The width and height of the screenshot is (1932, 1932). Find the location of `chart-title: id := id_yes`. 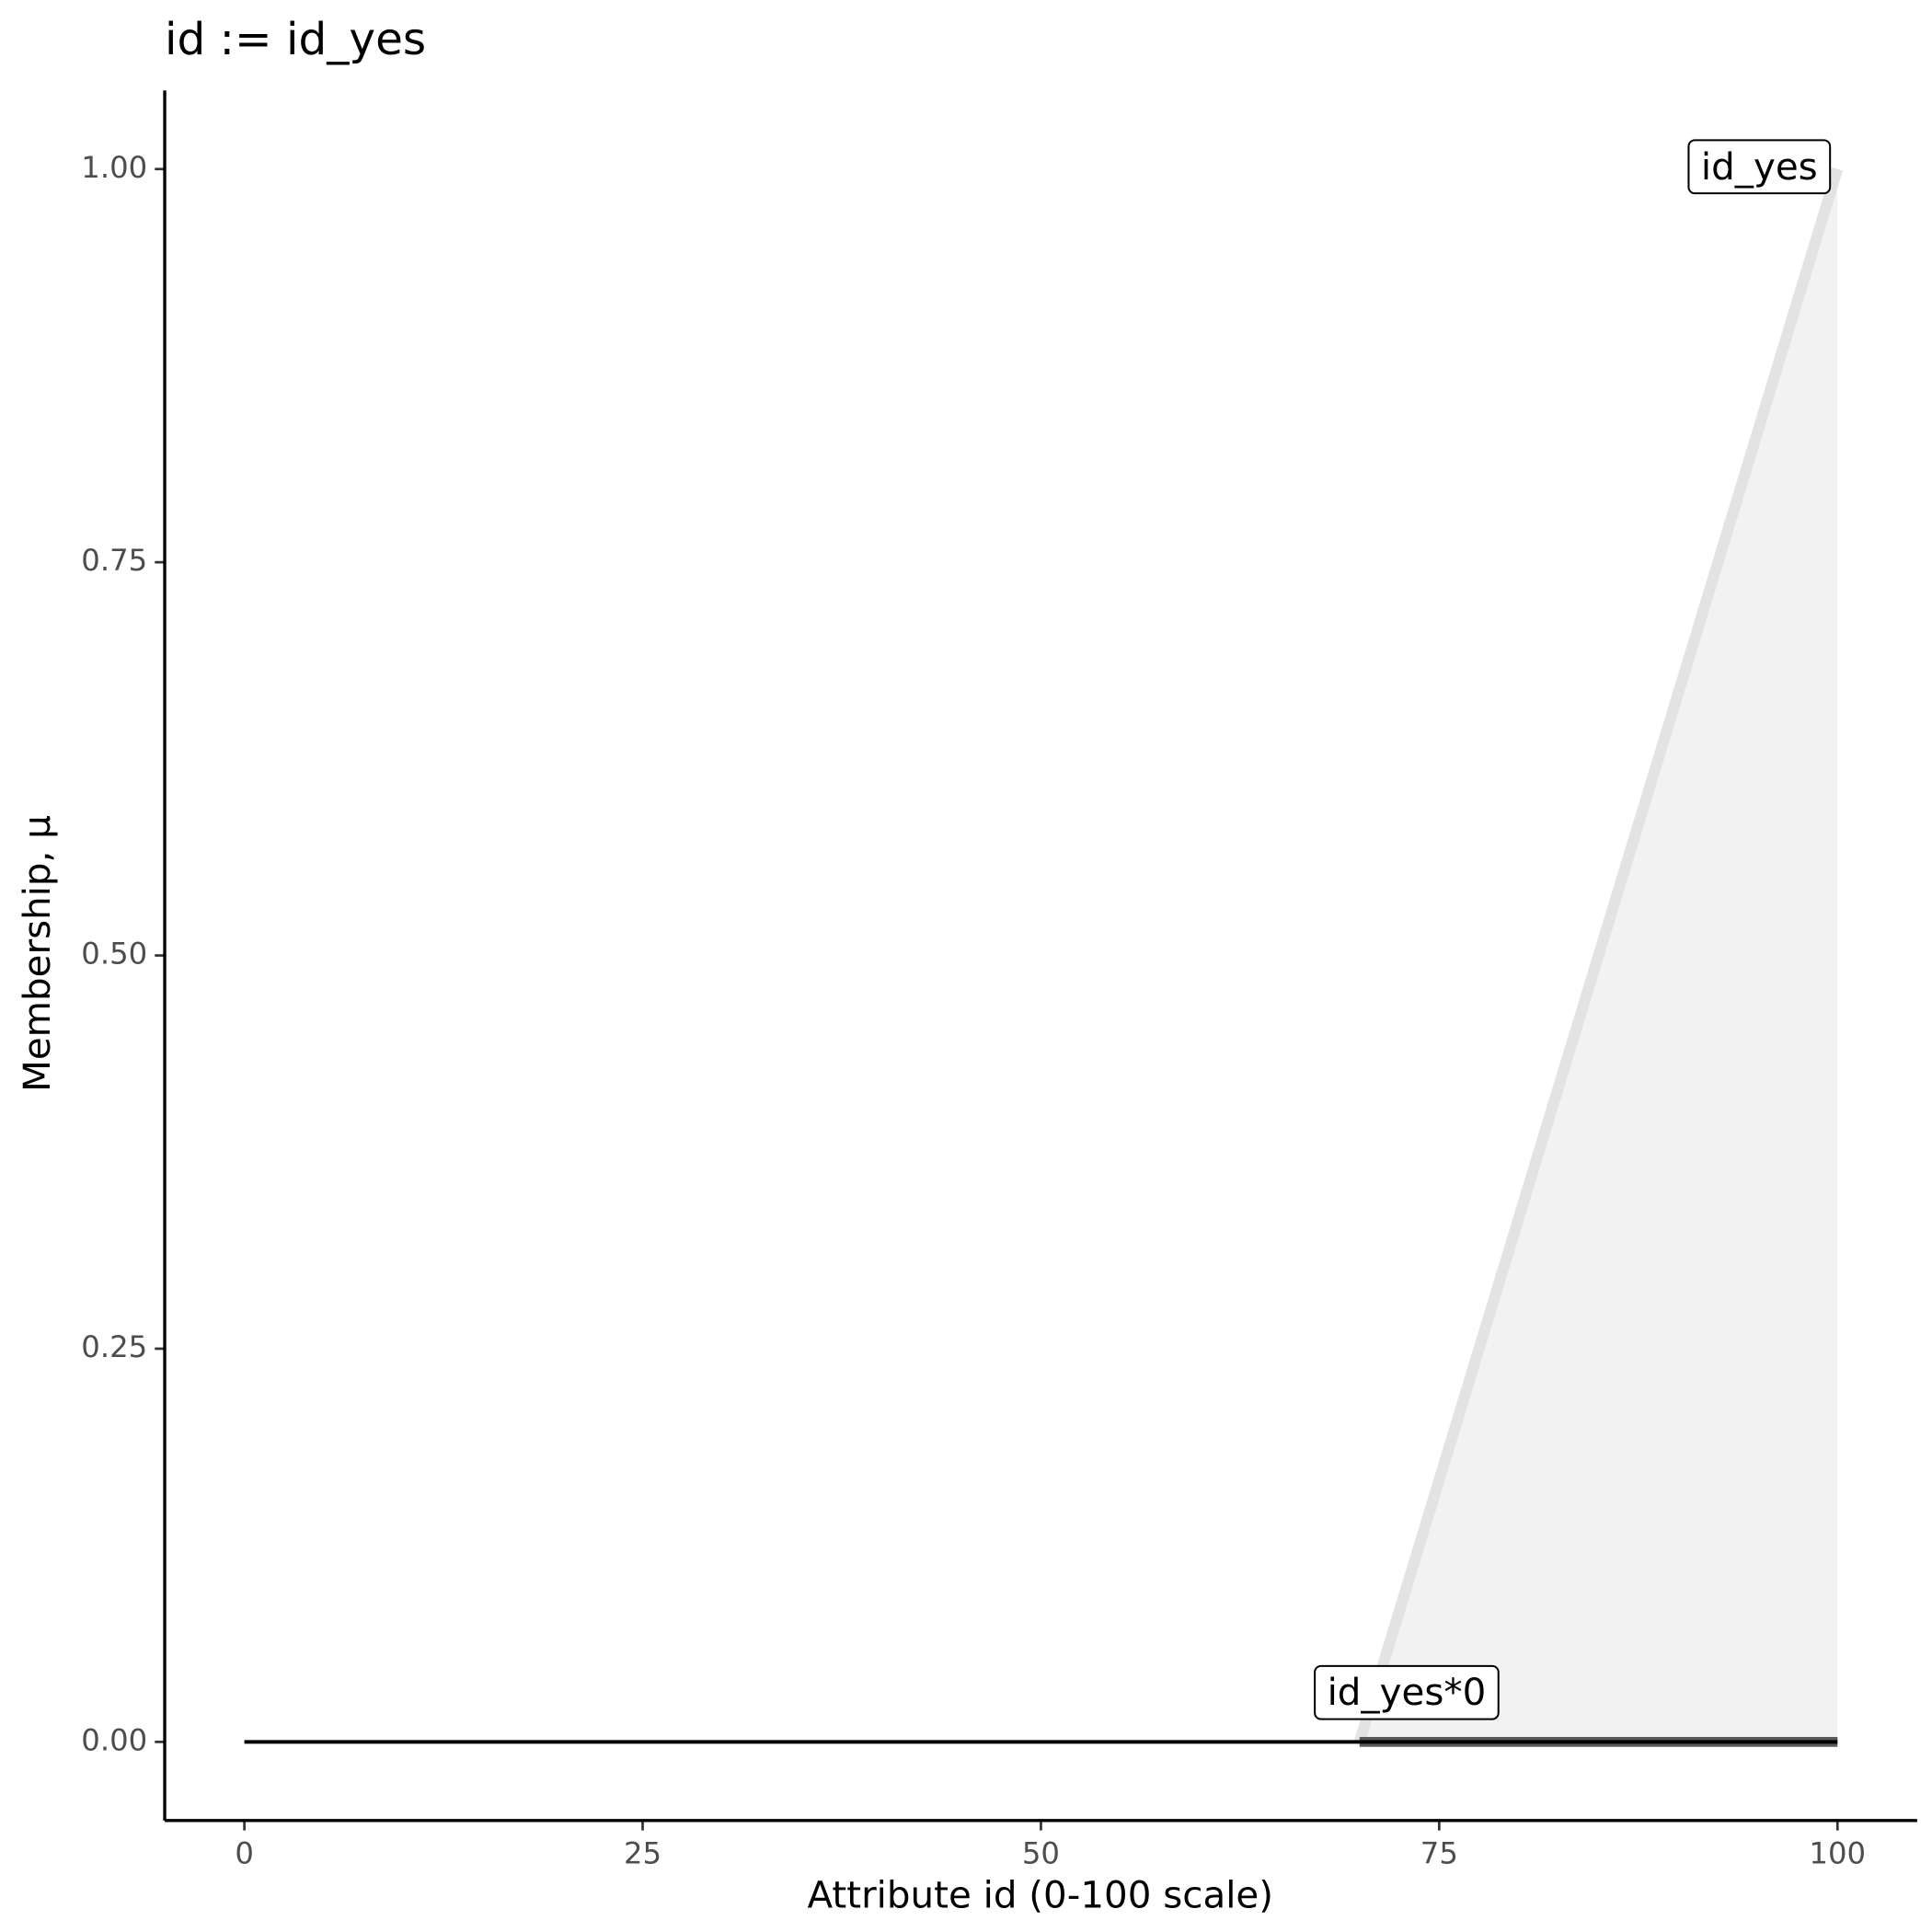

chart-title: id := id_yes is located at coordinates (295, 39).